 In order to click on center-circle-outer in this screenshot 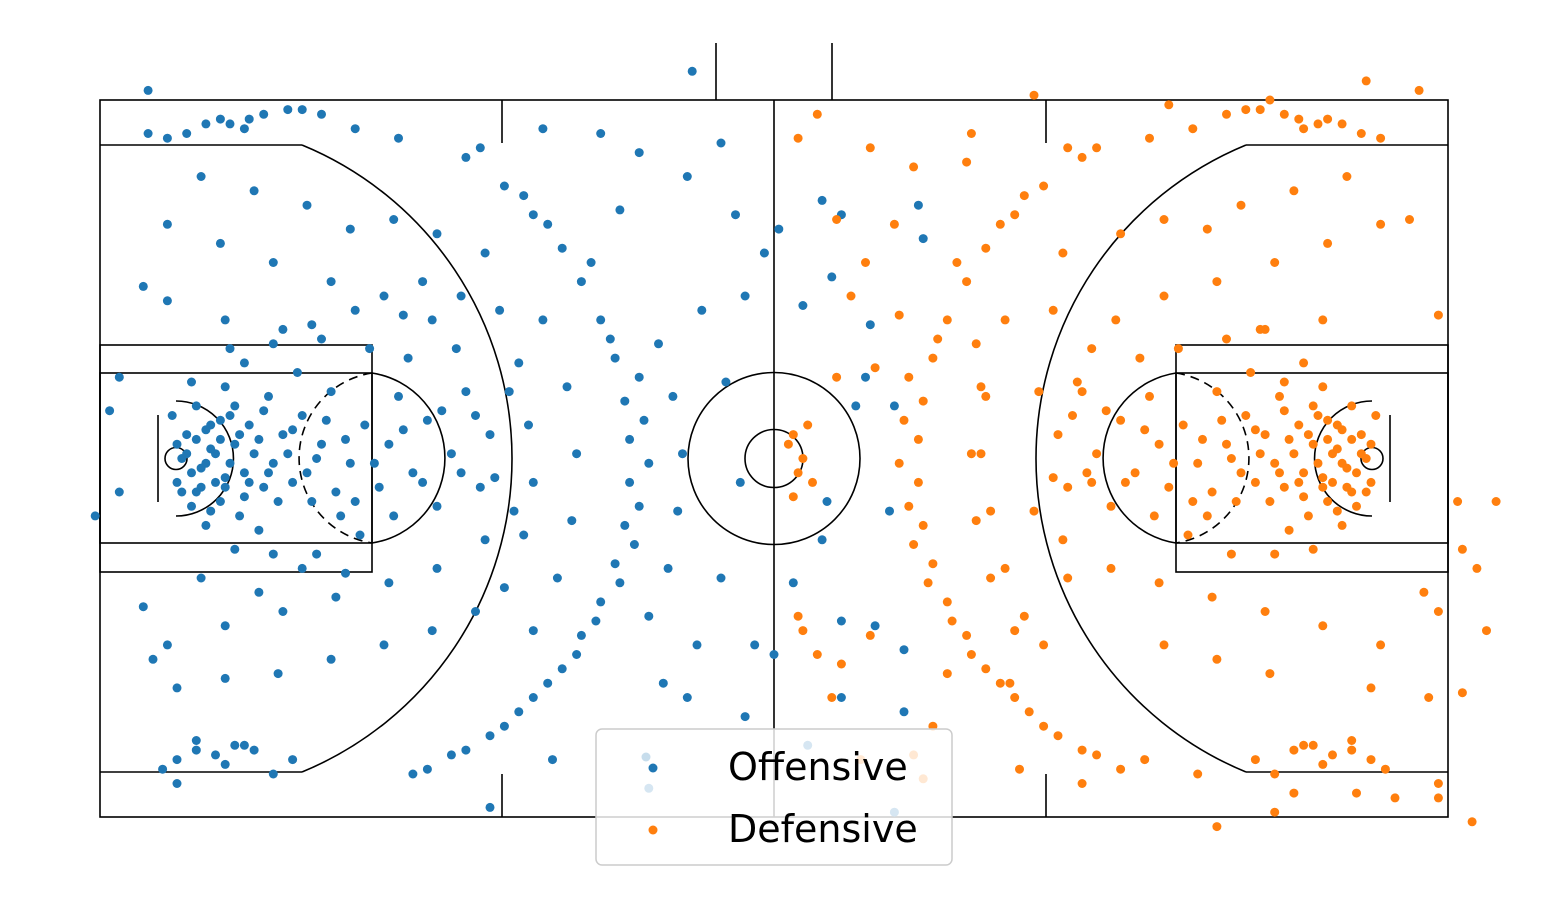, I will do `click(774, 458)`.